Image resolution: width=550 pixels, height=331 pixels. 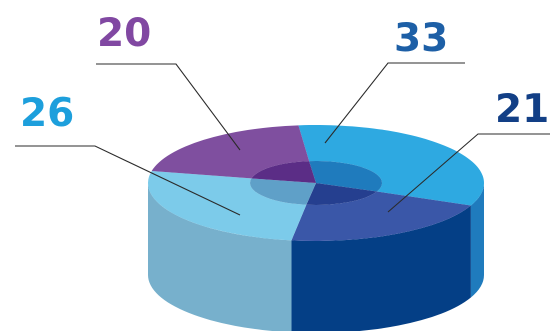 What do you see at coordinates (522, 109) in the screenshot?
I see `data-label-21: 21` at bounding box center [522, 109].